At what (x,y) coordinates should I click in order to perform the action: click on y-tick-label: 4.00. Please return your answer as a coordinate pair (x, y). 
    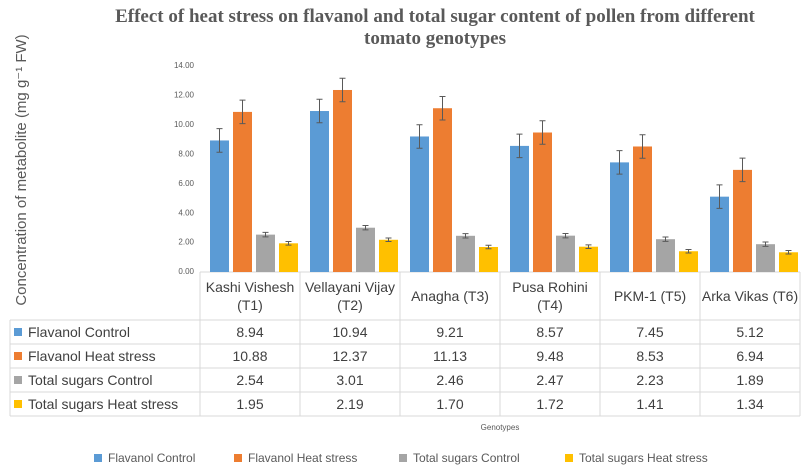
    Looking at the image, I should click on (186, 212).